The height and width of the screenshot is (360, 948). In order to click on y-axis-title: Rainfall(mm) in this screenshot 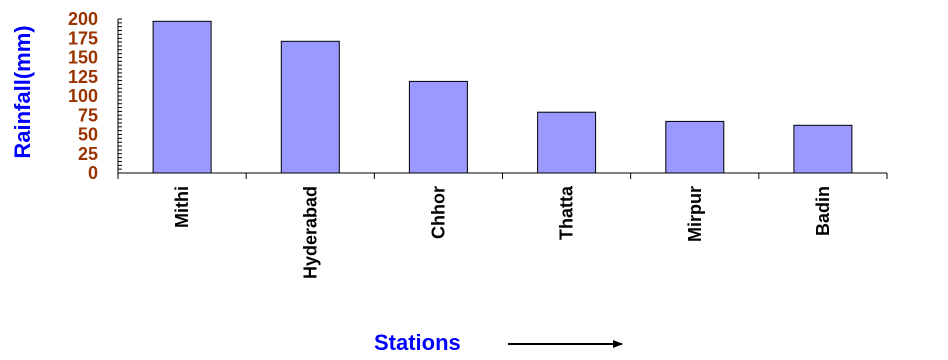, I will do `click(22, 91)`.